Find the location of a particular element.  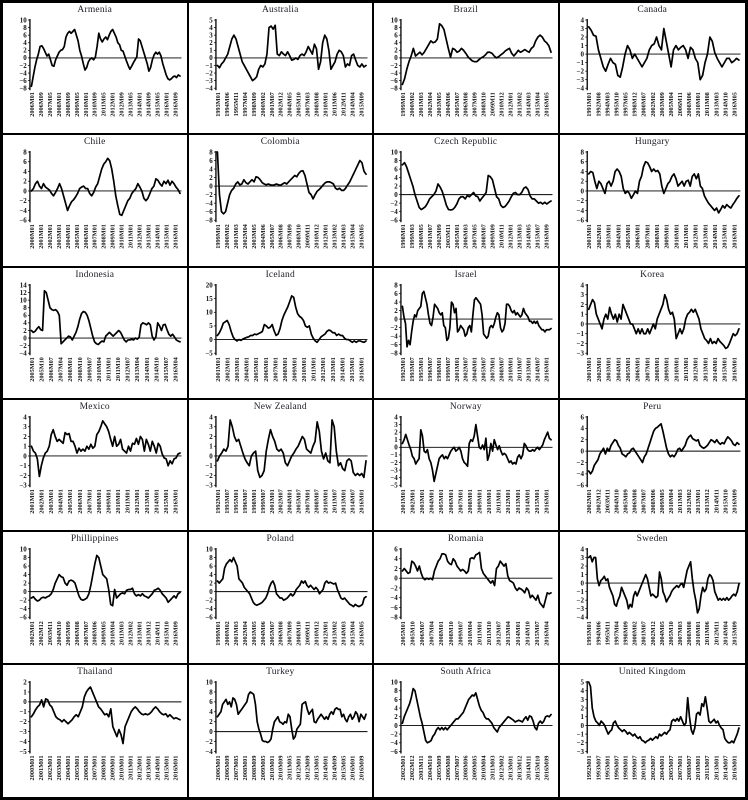

x-tick-label: 2016M04 is located at coordinates (547, 634).